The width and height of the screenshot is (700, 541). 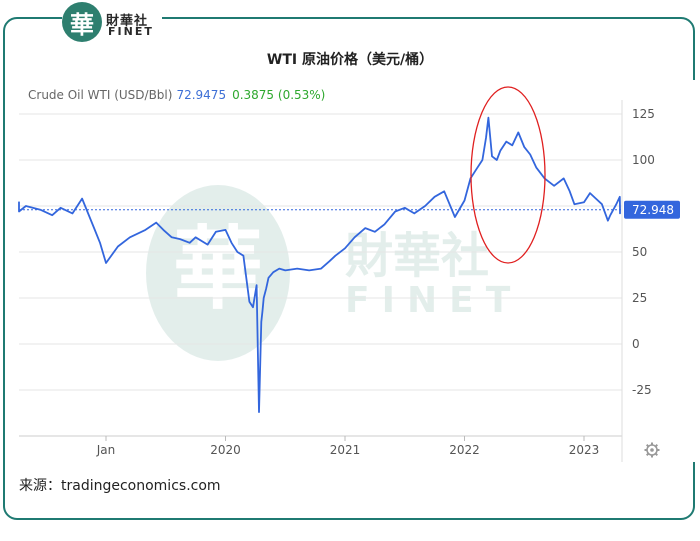 I want to click on y-tick-label: -25, so click(x=642, y=390).